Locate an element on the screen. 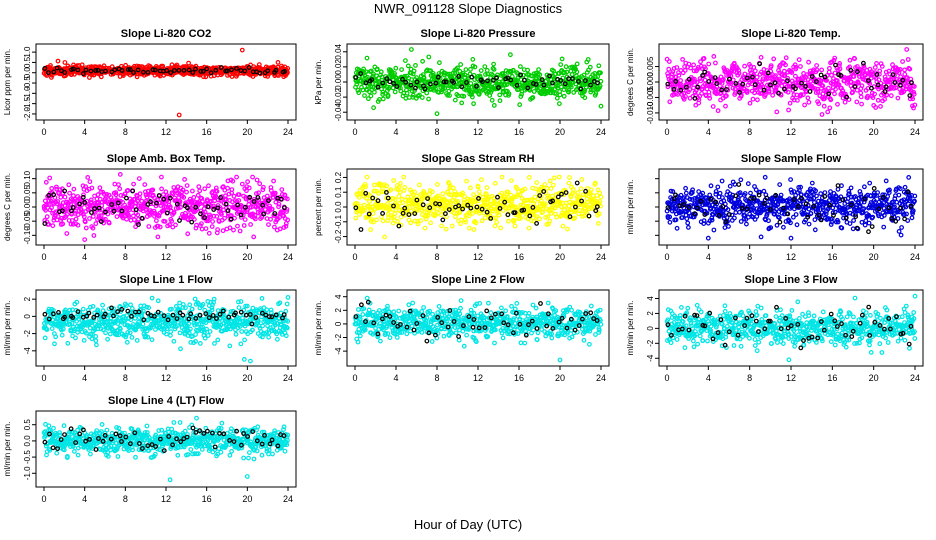 The image size is (936, 540). y-tick-label: -0.1 is located at coordinates (338, 221).